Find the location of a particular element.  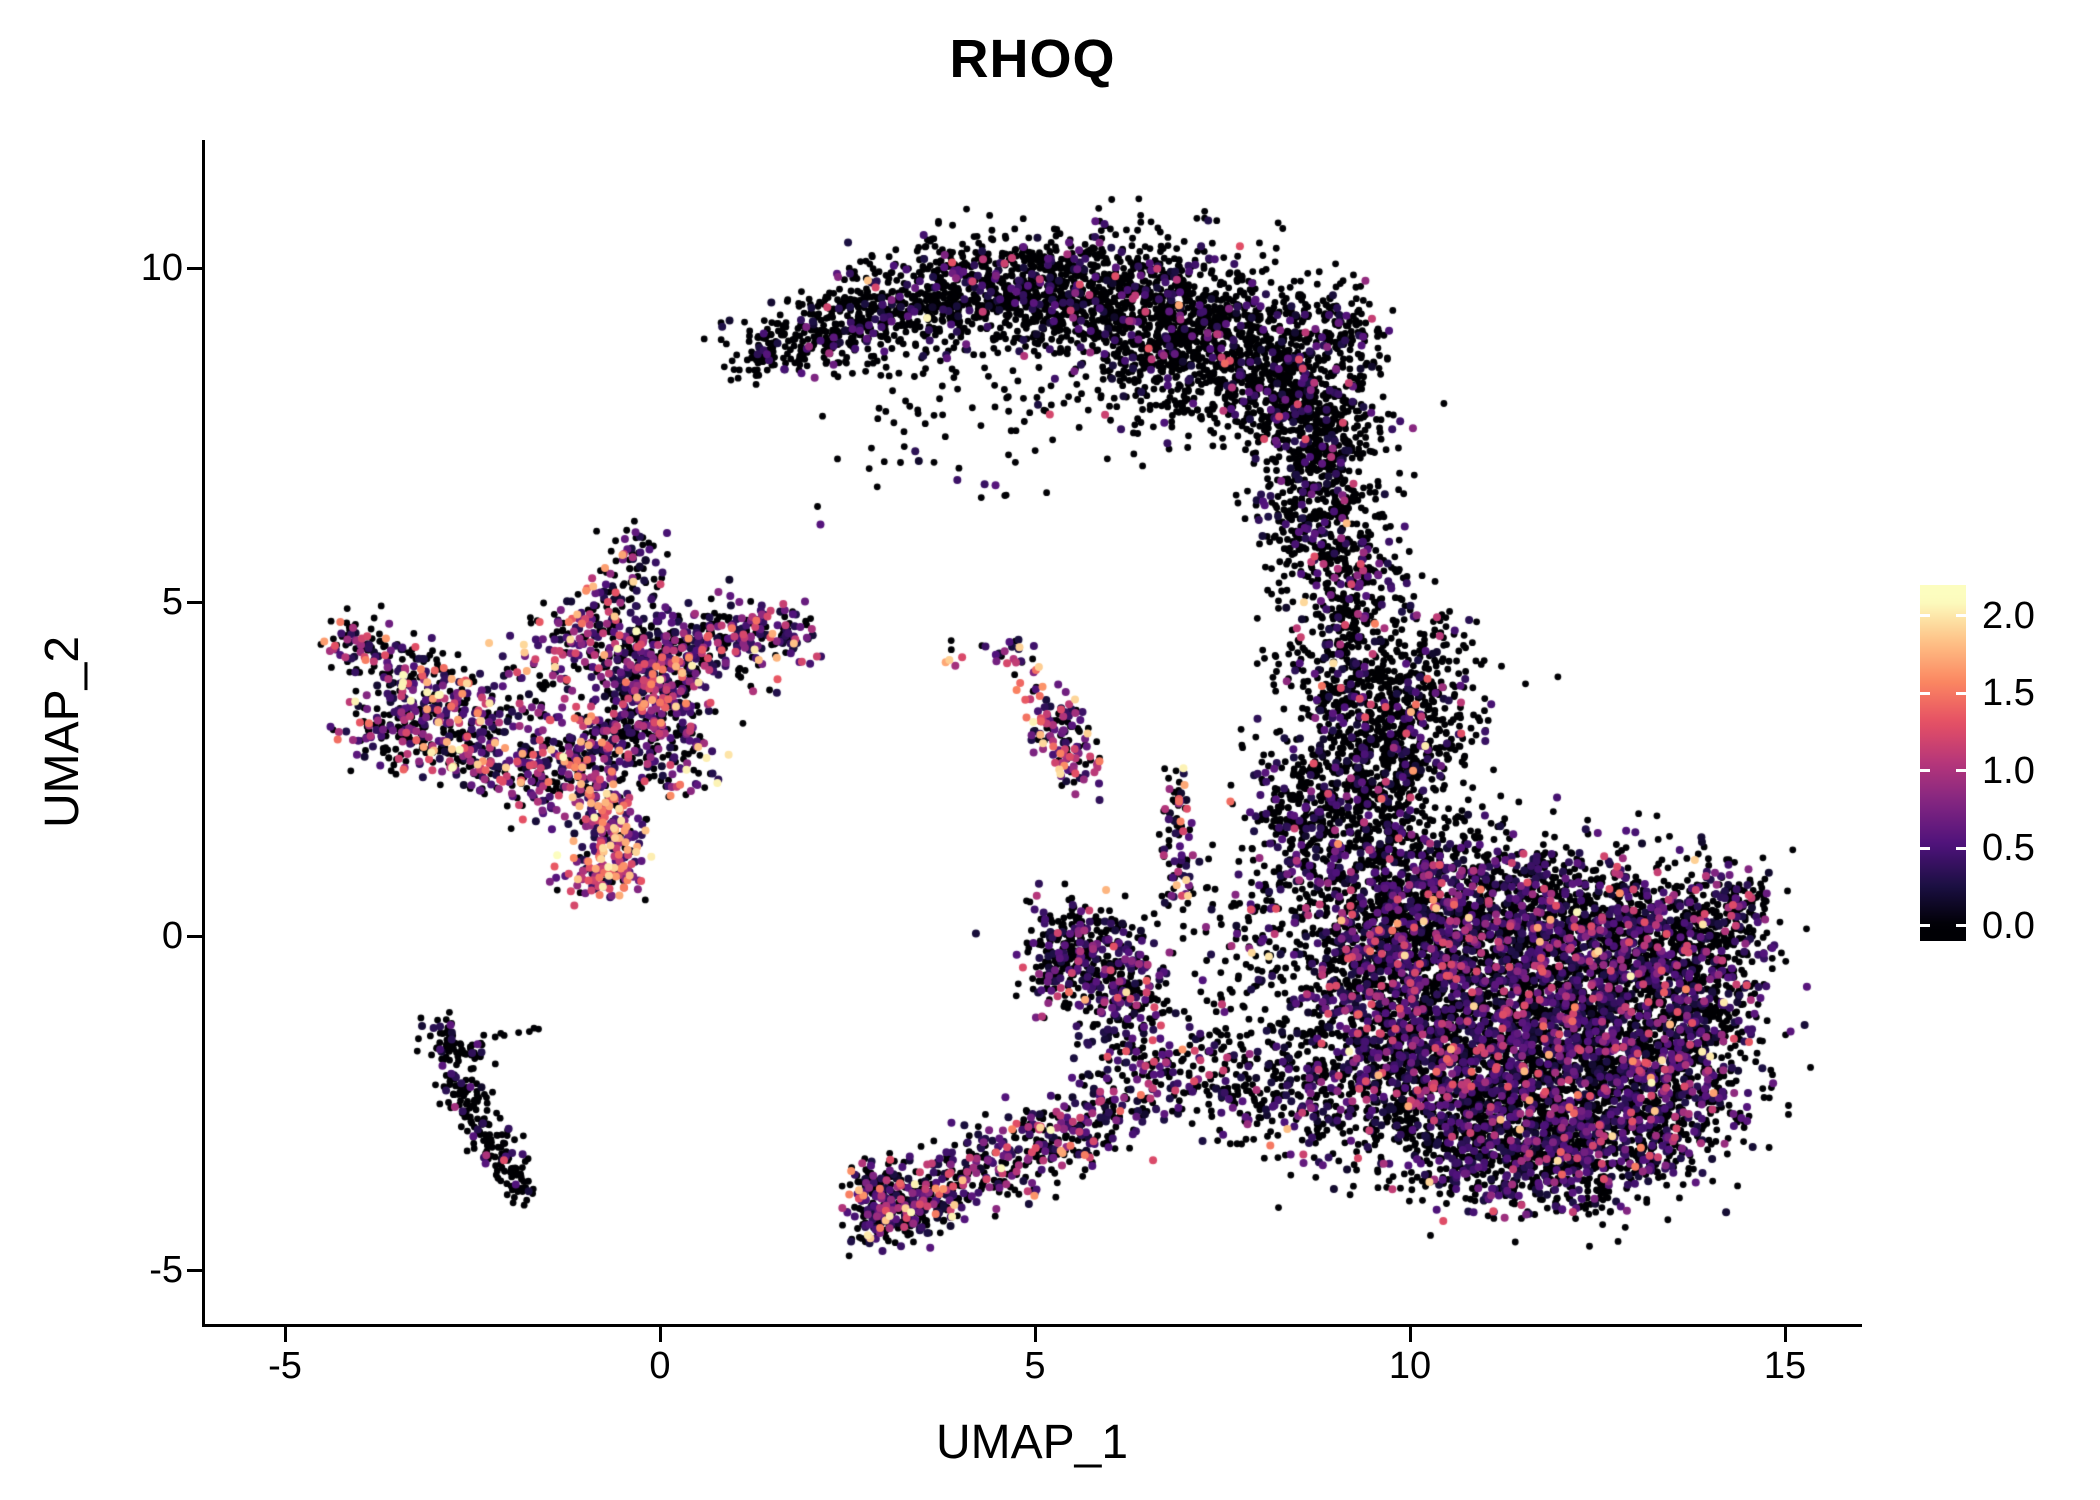

y-tick-label: -5 is located at coordinates (166, 1270).